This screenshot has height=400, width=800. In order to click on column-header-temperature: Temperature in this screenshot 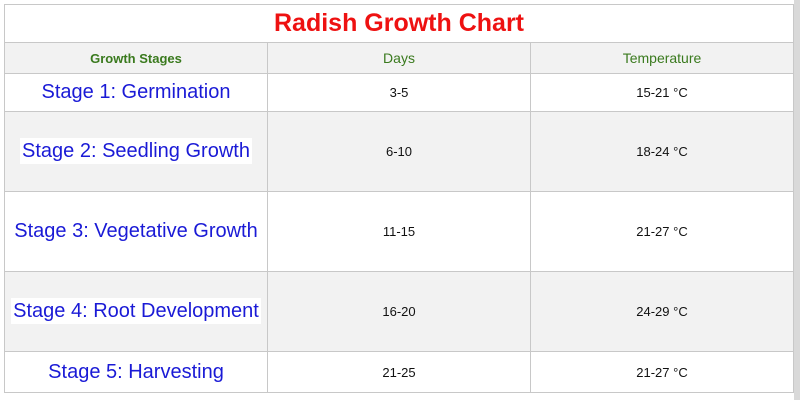, I will do `click(662, 58)`.